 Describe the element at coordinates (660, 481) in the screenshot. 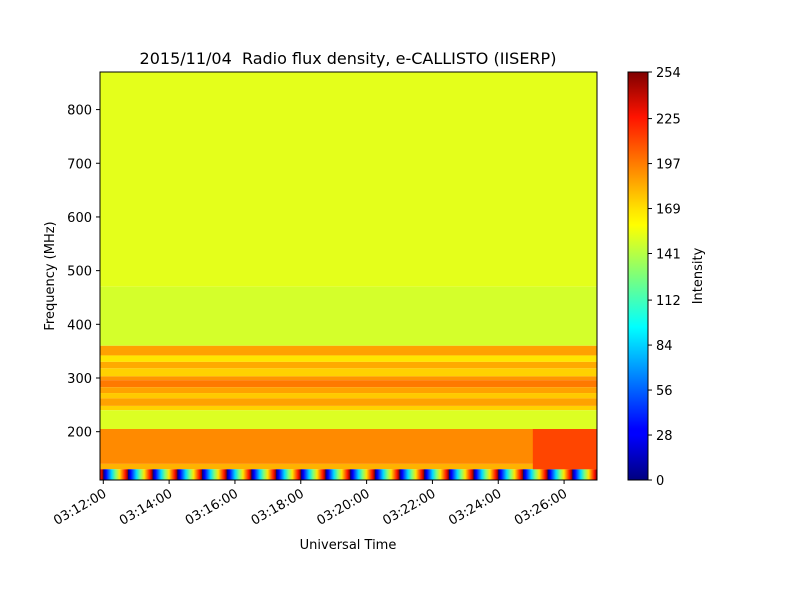

I see `colorbar-tick-label: 0` at that location.